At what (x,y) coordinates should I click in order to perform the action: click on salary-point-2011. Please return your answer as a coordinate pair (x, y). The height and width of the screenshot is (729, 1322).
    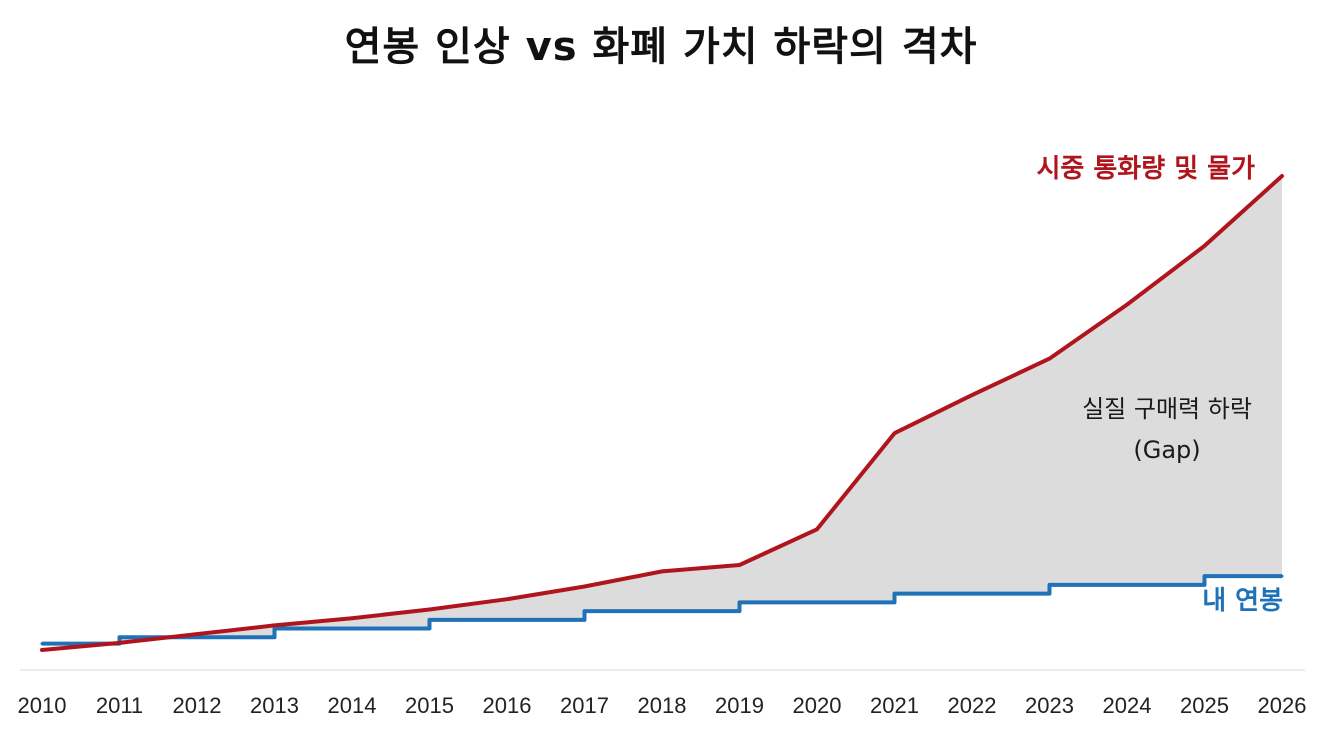
    Looking at the image, I should click on (119, 637).